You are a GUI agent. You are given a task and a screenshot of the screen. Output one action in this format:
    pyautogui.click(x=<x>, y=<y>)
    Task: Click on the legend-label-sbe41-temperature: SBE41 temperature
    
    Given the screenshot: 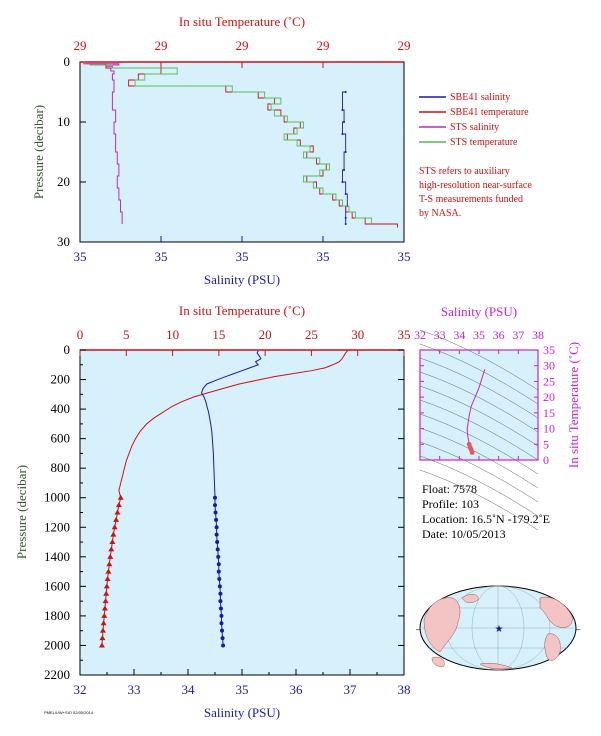 What is the action you would take?
    pyautogui.click(x=489, y=112)
    